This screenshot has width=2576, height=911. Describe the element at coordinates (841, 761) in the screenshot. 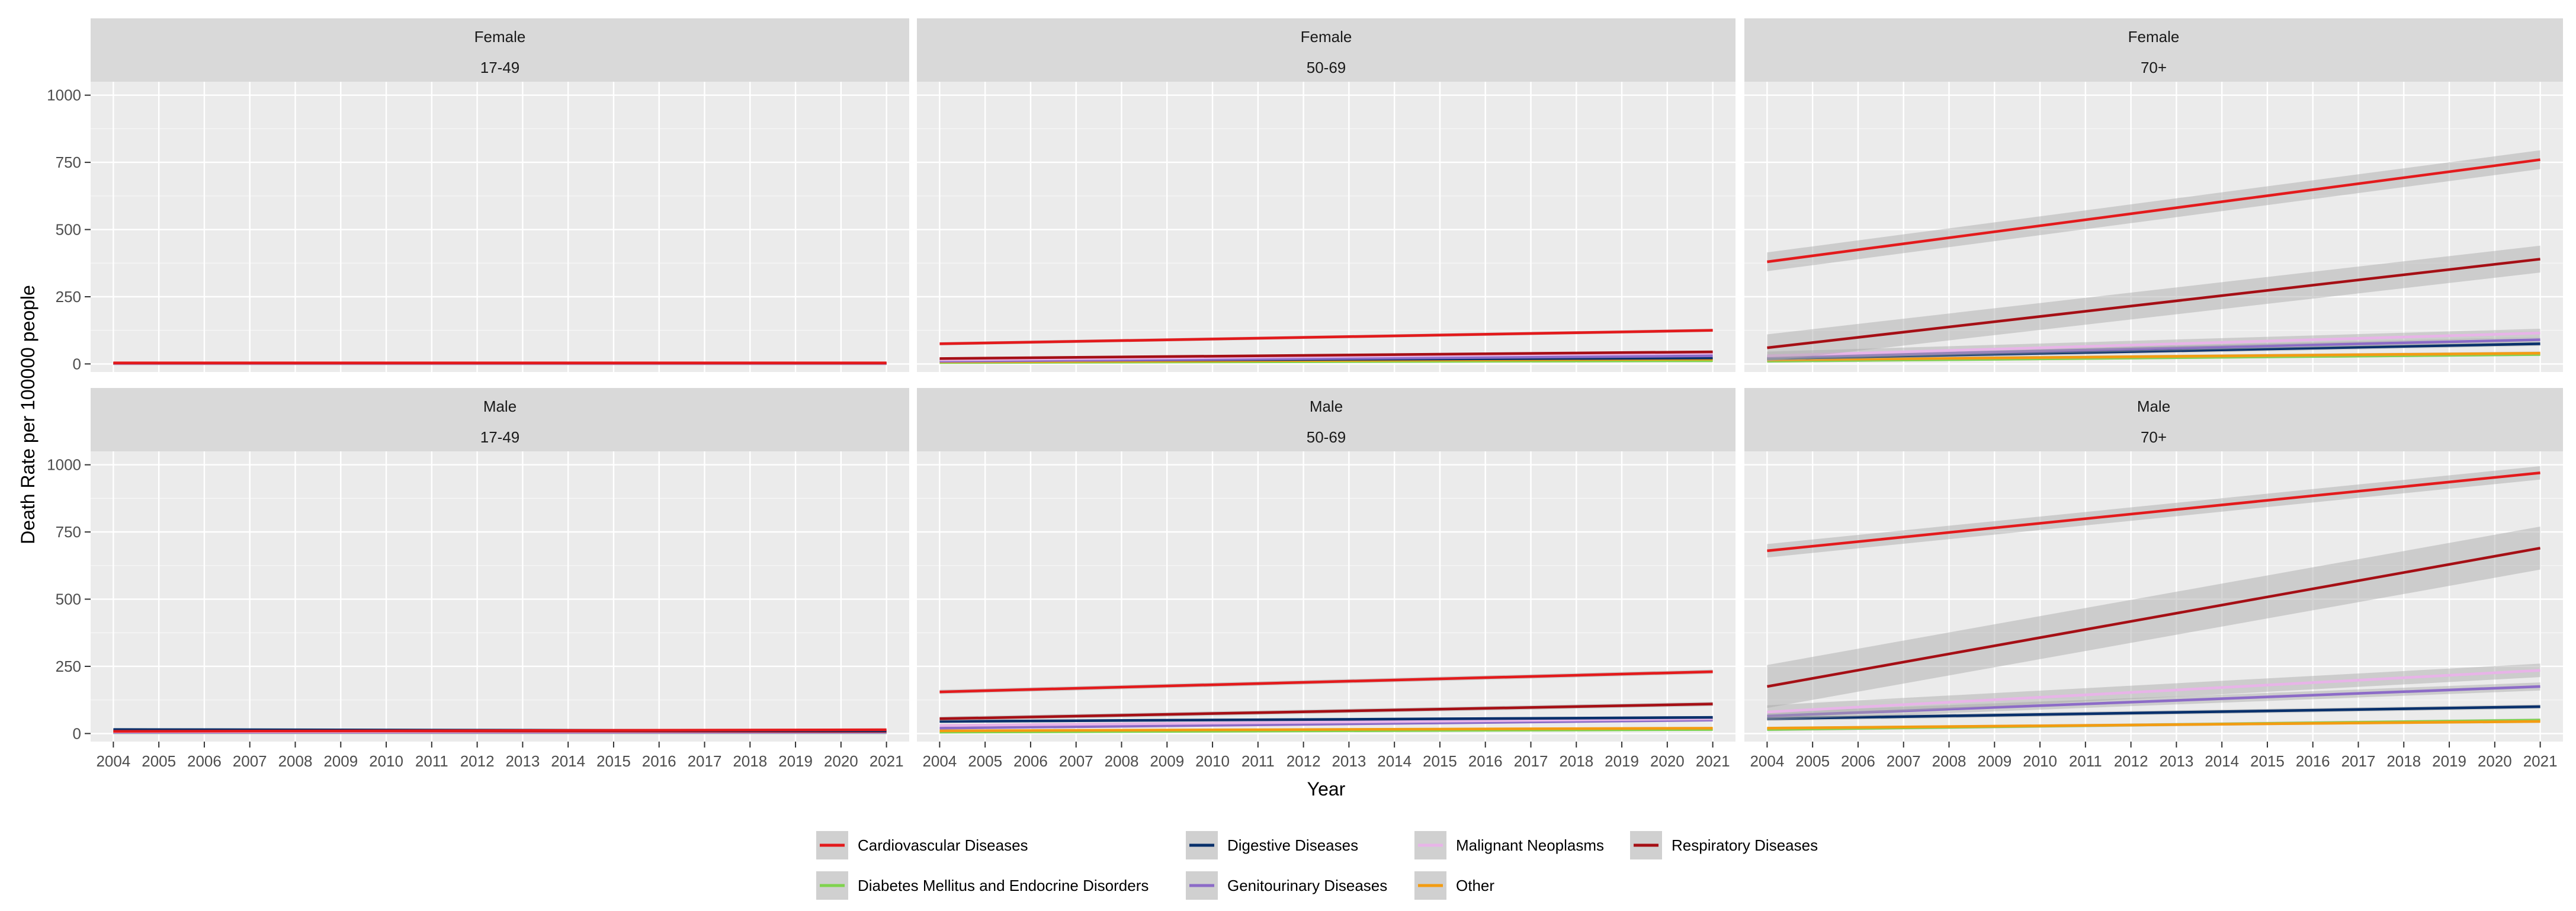

I see `x-tick-label: 2020` at that location.